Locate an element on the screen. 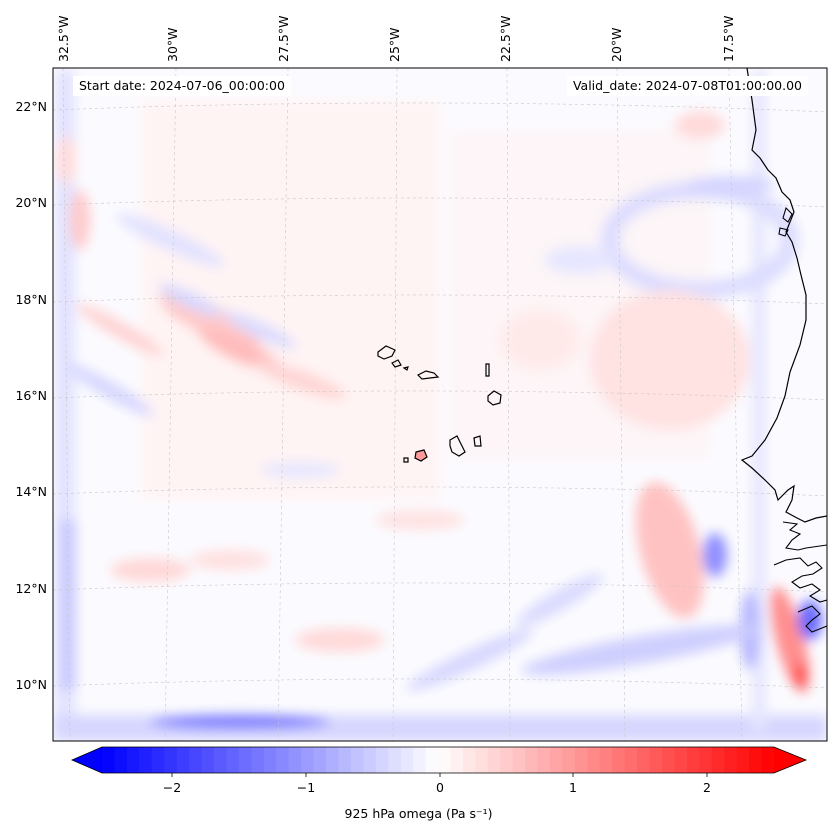 The height and width of the screenshot is (839, 837). island-brava is located at coordinates (406, 460).